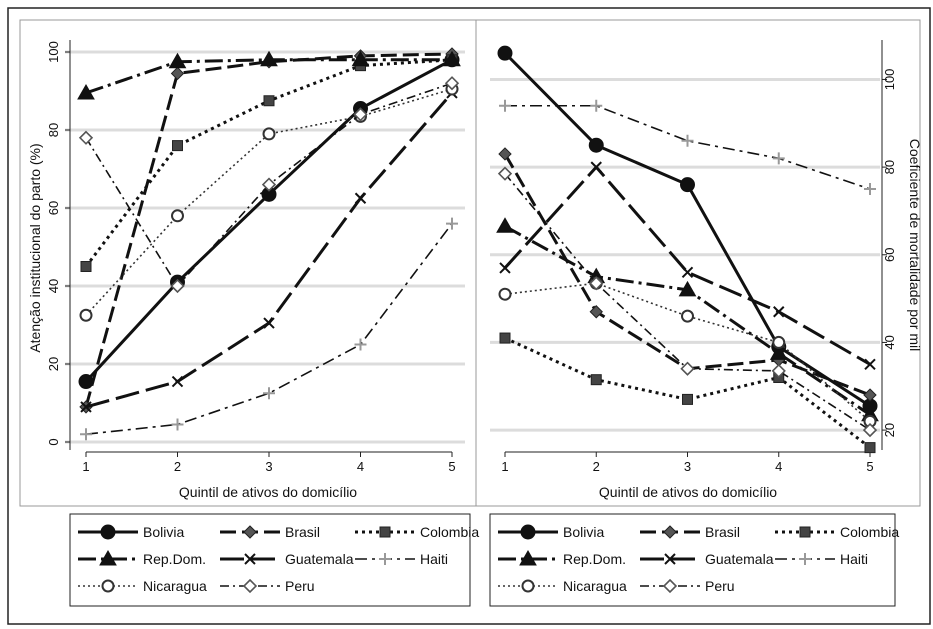 This screenshot has width=933, height=629. Describe the element at coordinates (805, 532) in the screenshot. I see `right-legend-marker-colombia` at that location.